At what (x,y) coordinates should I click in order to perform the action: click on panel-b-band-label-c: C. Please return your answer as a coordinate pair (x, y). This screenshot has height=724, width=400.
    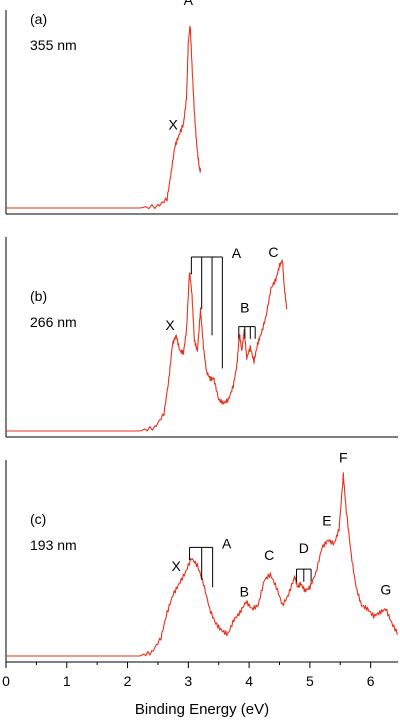
    Looking at the image, I should click on (273, 252).